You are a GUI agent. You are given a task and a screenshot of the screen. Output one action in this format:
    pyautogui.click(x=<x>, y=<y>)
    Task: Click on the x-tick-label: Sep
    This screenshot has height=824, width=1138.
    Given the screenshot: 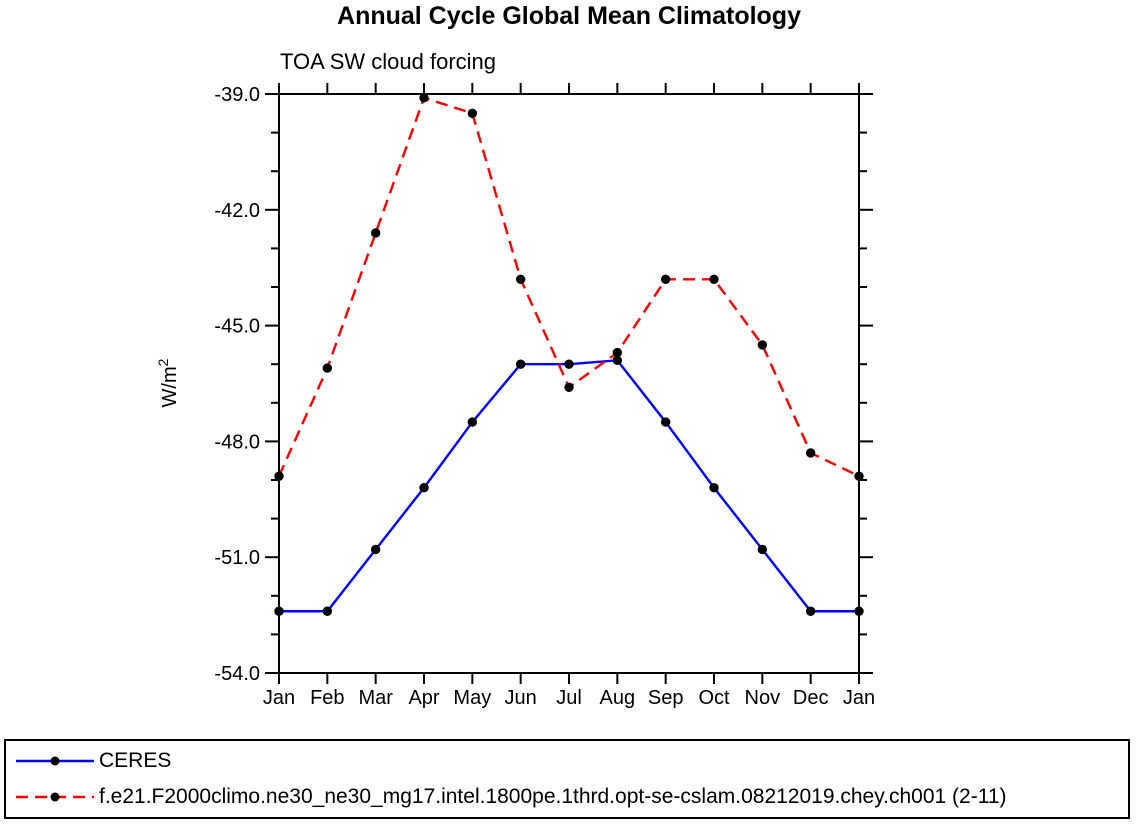 What is the action you would take?
    pyautogui.click(x=666, y=698)
    